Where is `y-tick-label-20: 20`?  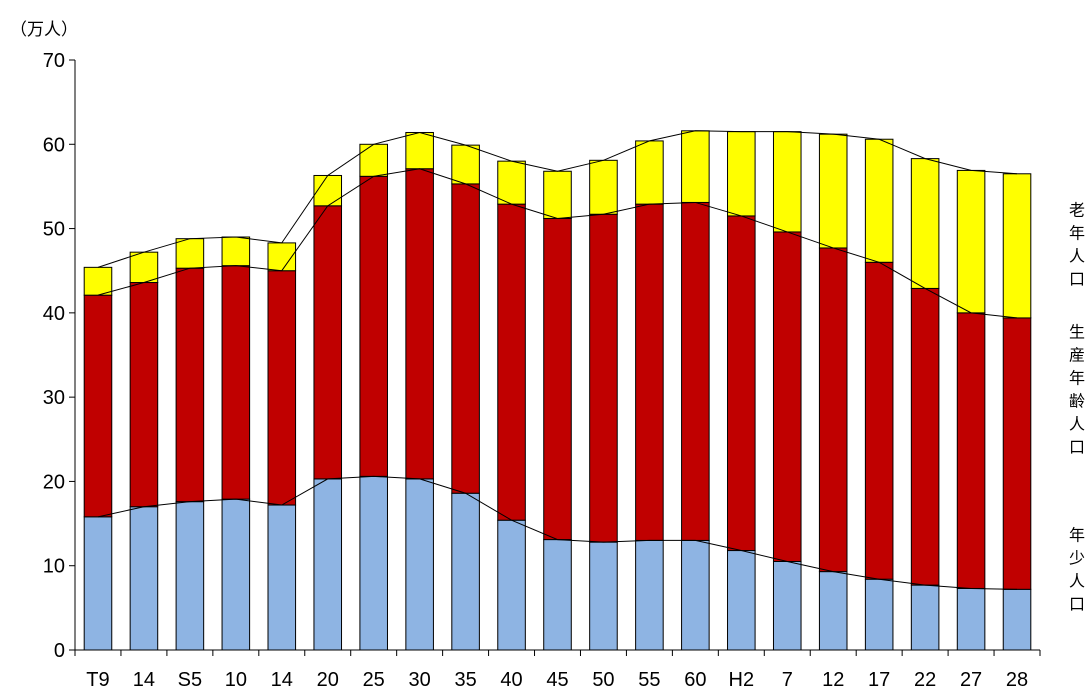
y-tick-label-20: 20 is located at coordinates (54, 482).